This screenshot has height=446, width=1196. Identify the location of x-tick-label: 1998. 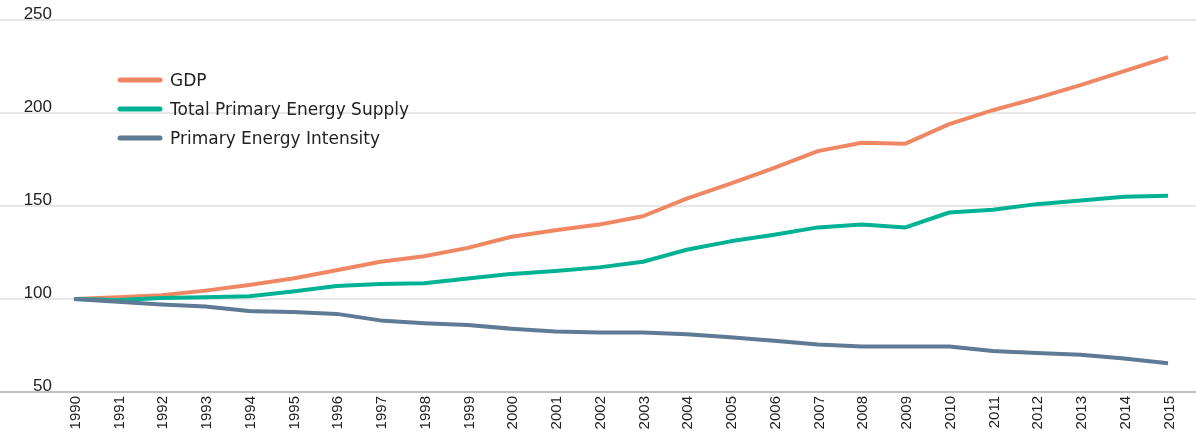
(424, 413).